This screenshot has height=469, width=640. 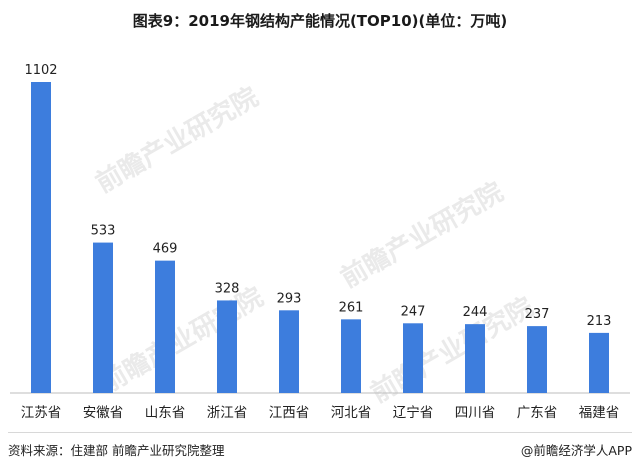 What do you see at coordinates (413, 412) in the screenshot?
I see `x-tick-label: 辽宁省` at bounding box center [413, 412].